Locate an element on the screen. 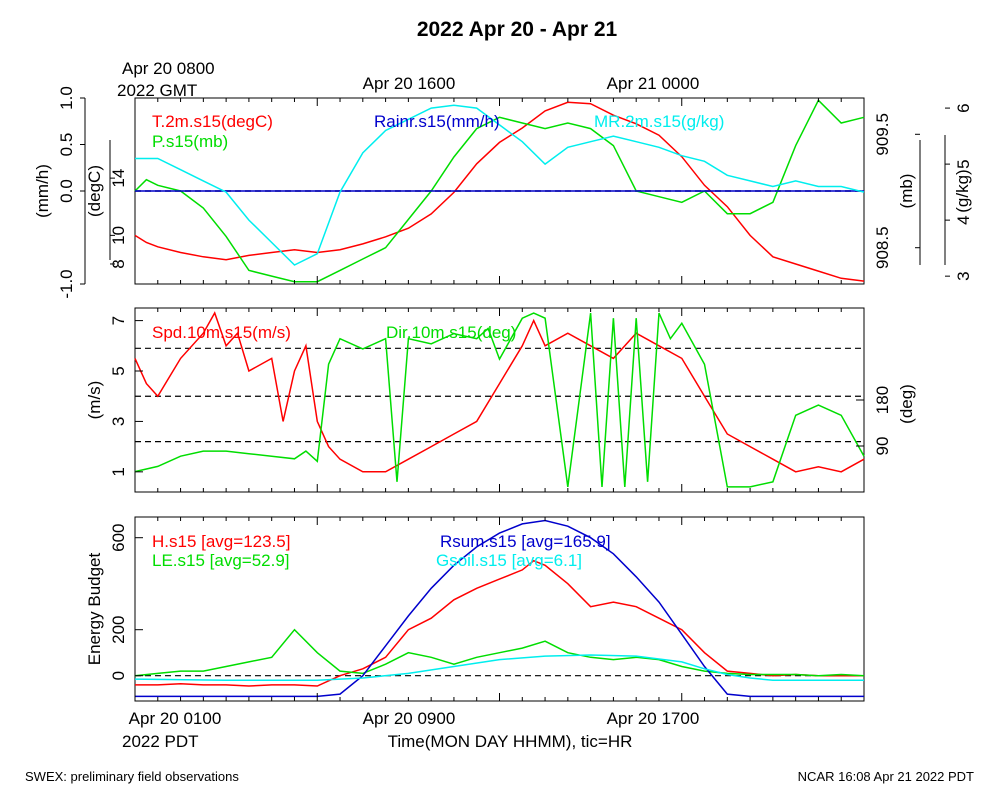  axis-tick-label: 908.5 is located at coordinates (882, 247).